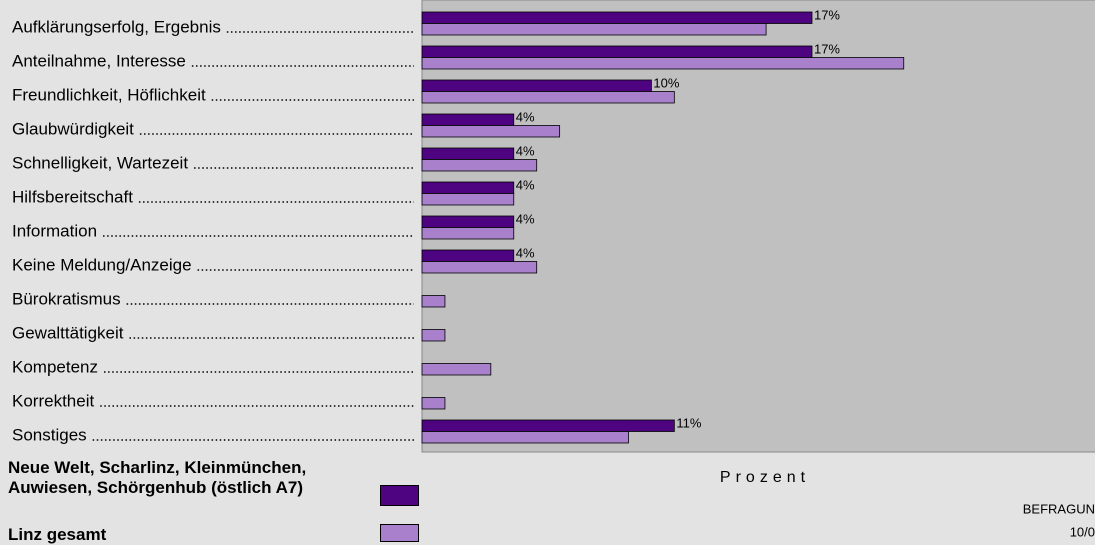 This screenshot has height=545, width=1095. I want to click on value-label: 10%, so click(666, 82).